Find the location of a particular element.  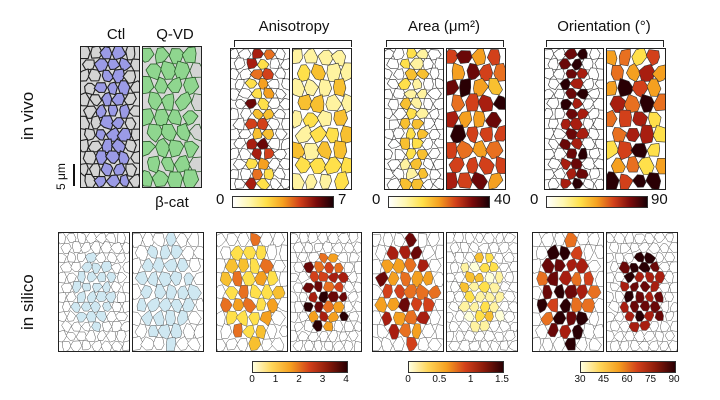

anisotropy-silico-qvd is located at coordinates (326, 292).